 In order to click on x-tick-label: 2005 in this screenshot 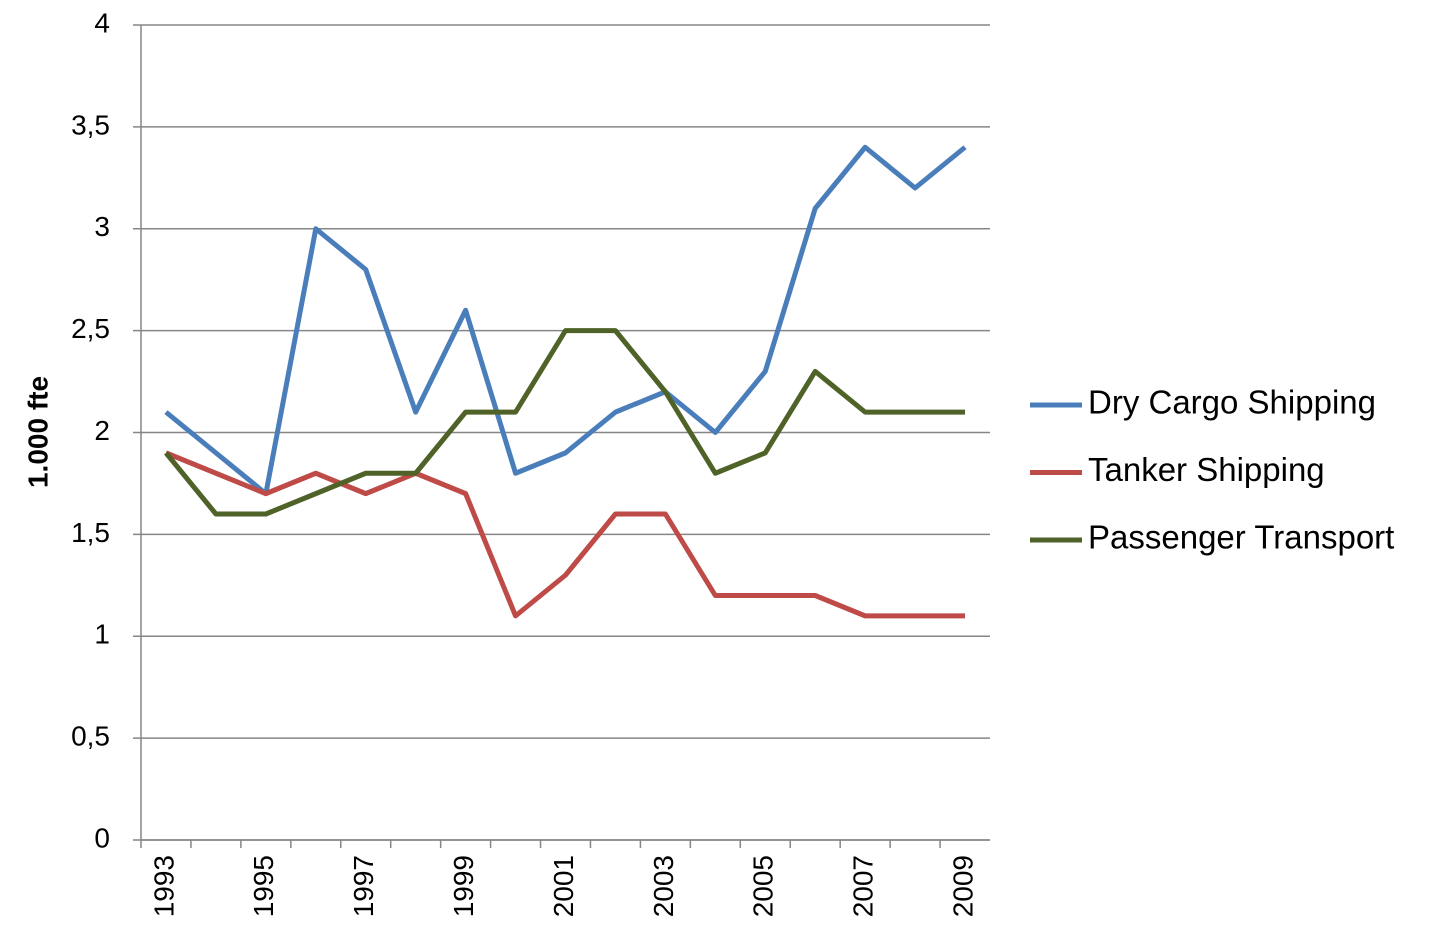, I will do `click(763, 886)`.